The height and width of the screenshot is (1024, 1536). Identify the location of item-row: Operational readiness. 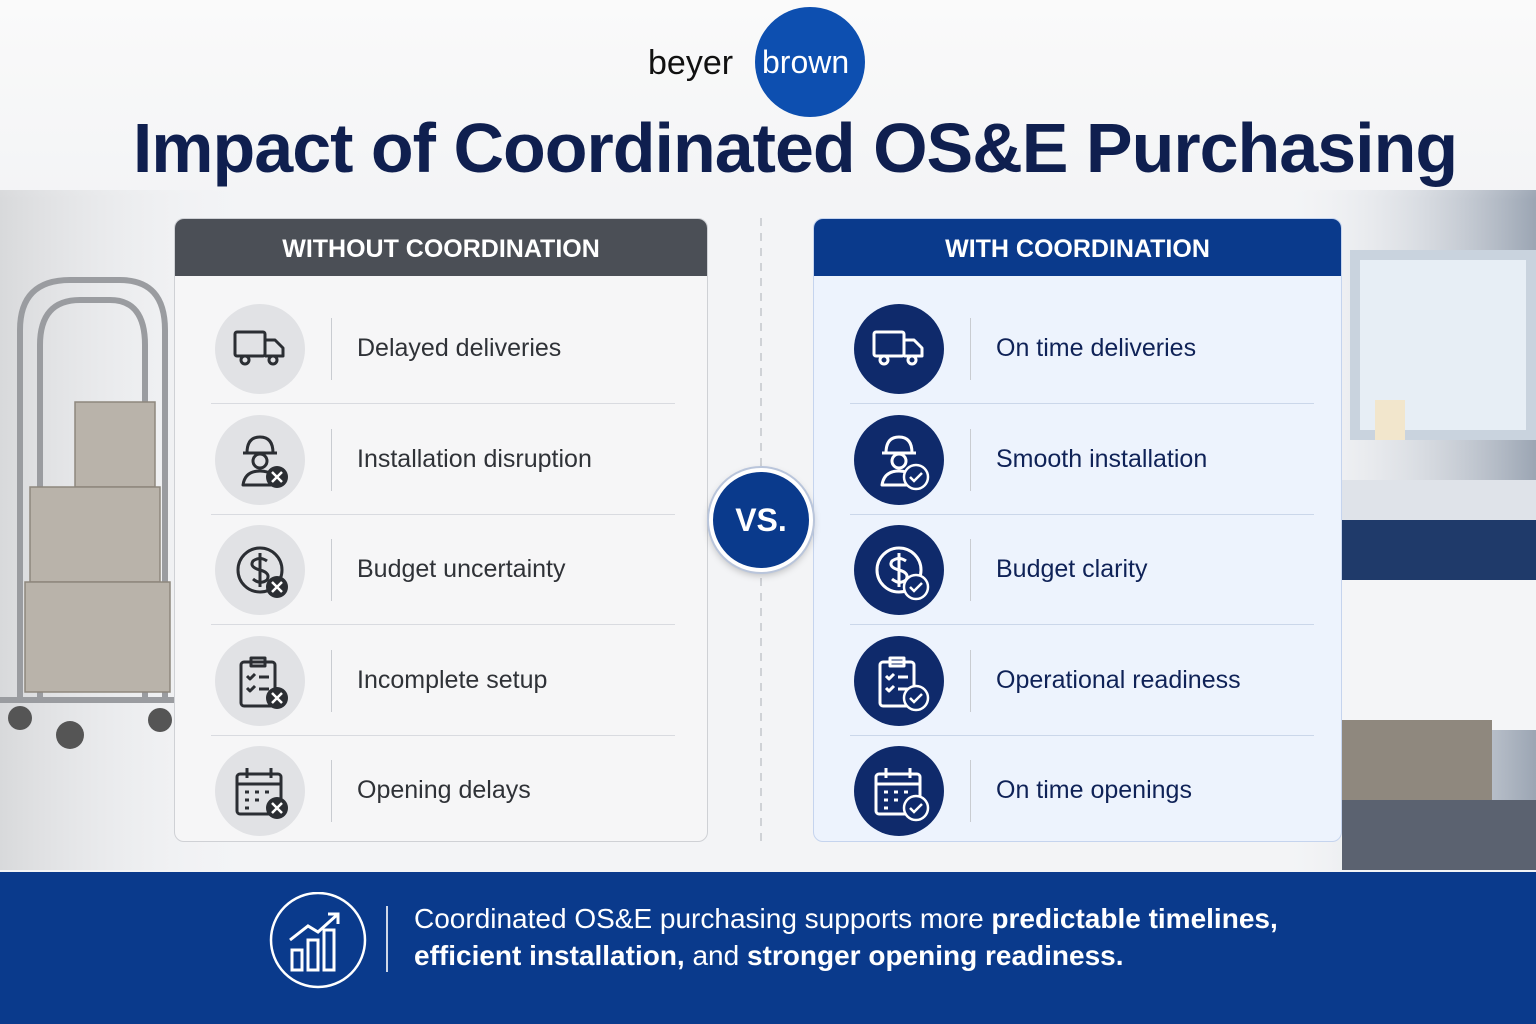
(1082, 681).